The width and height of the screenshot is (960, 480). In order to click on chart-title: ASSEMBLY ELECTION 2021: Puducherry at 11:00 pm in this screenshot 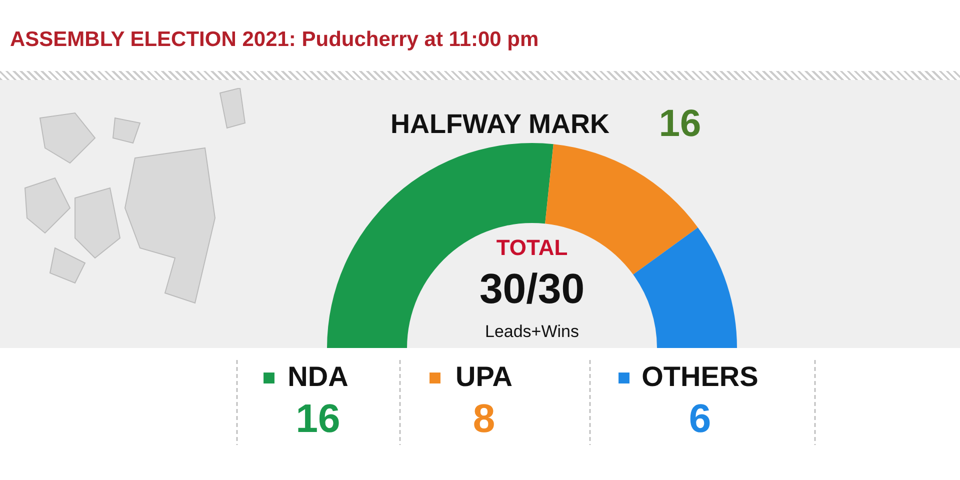, I will do `click(274, 39)`.